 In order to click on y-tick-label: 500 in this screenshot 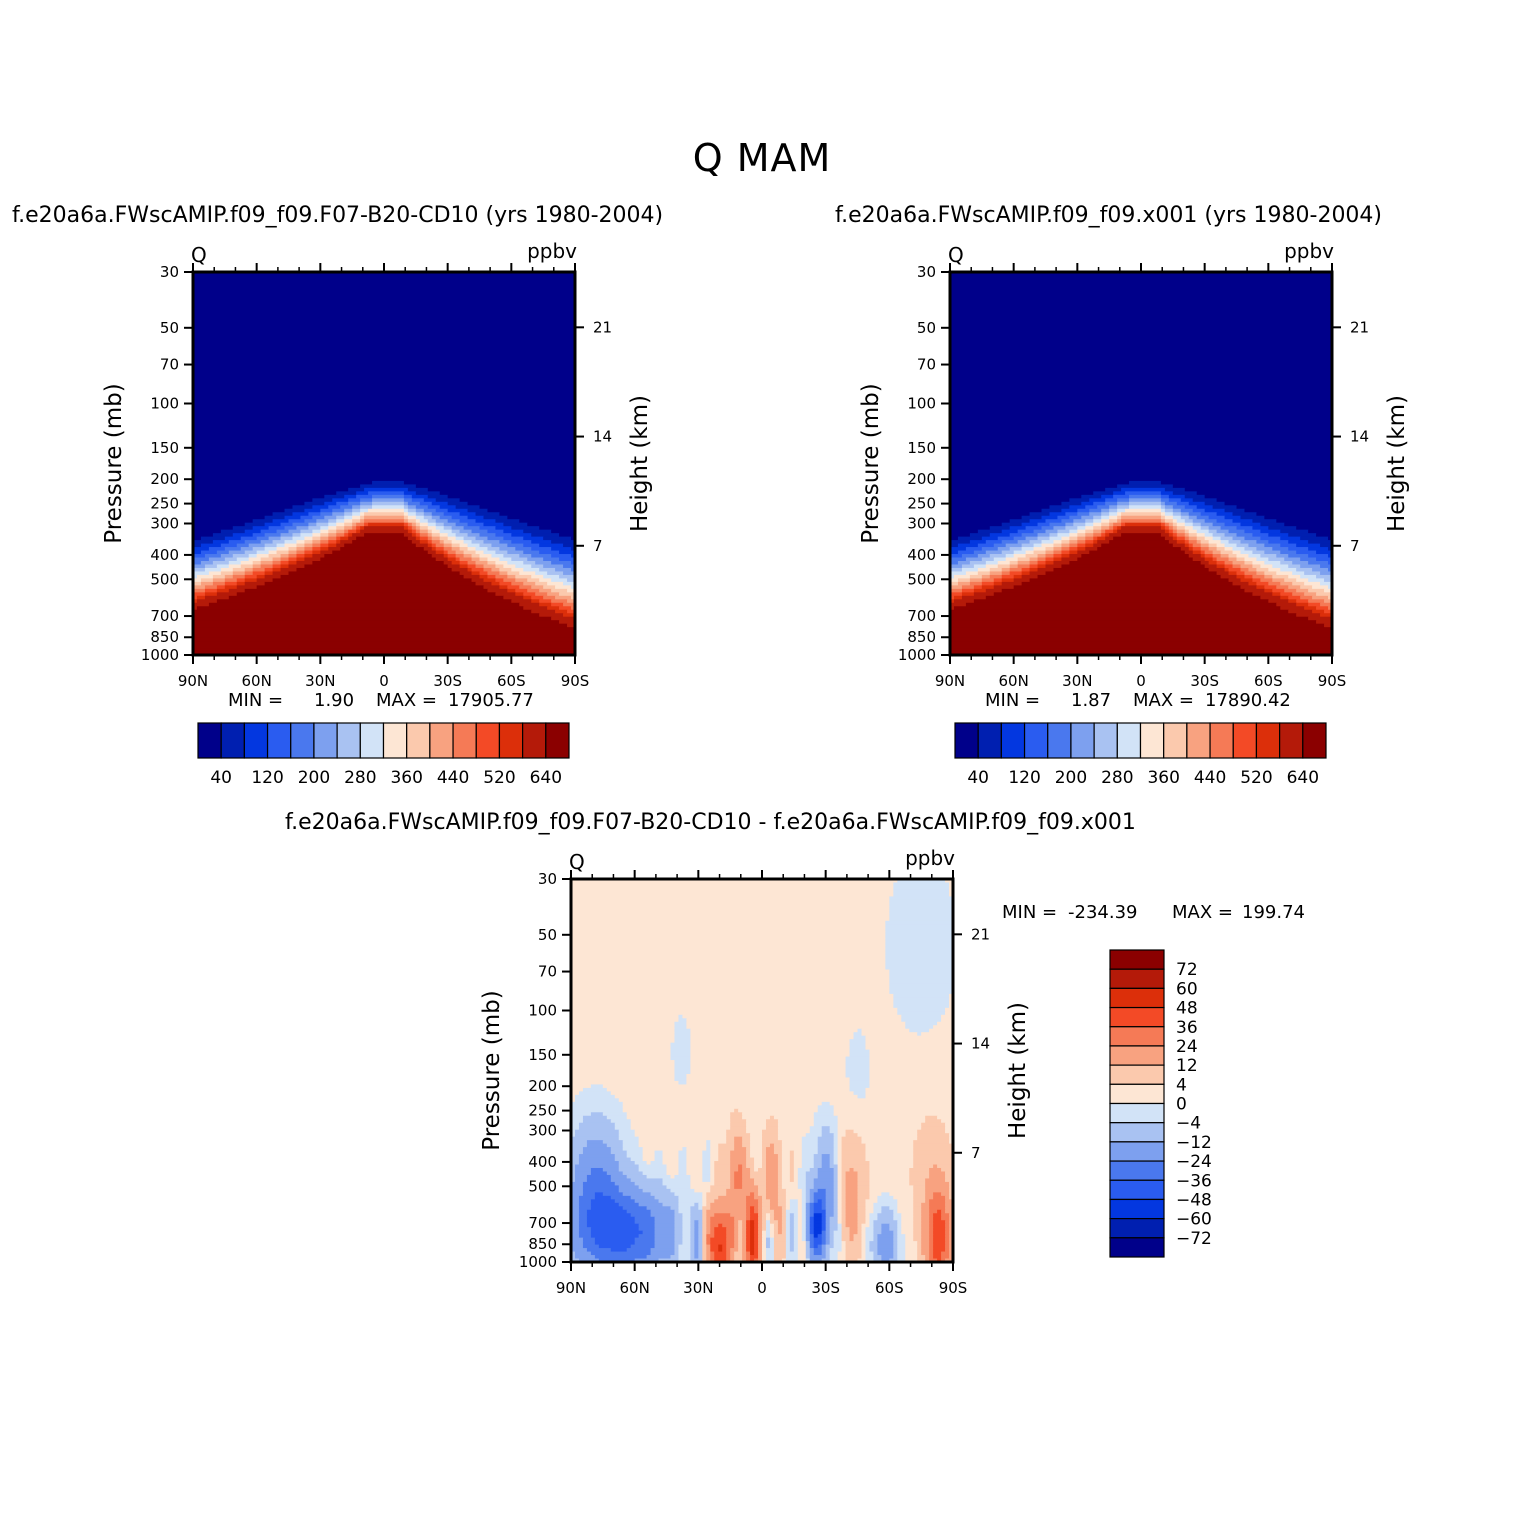, I will do `click(164, 579)`.